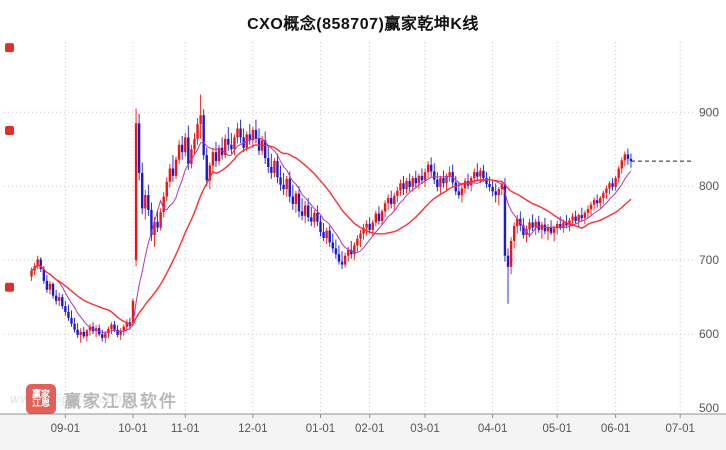  Describe the element at coordinates (709, 260) in the screenshot. I see `y-axis-labels: 500 600 700 800 900` at that location.